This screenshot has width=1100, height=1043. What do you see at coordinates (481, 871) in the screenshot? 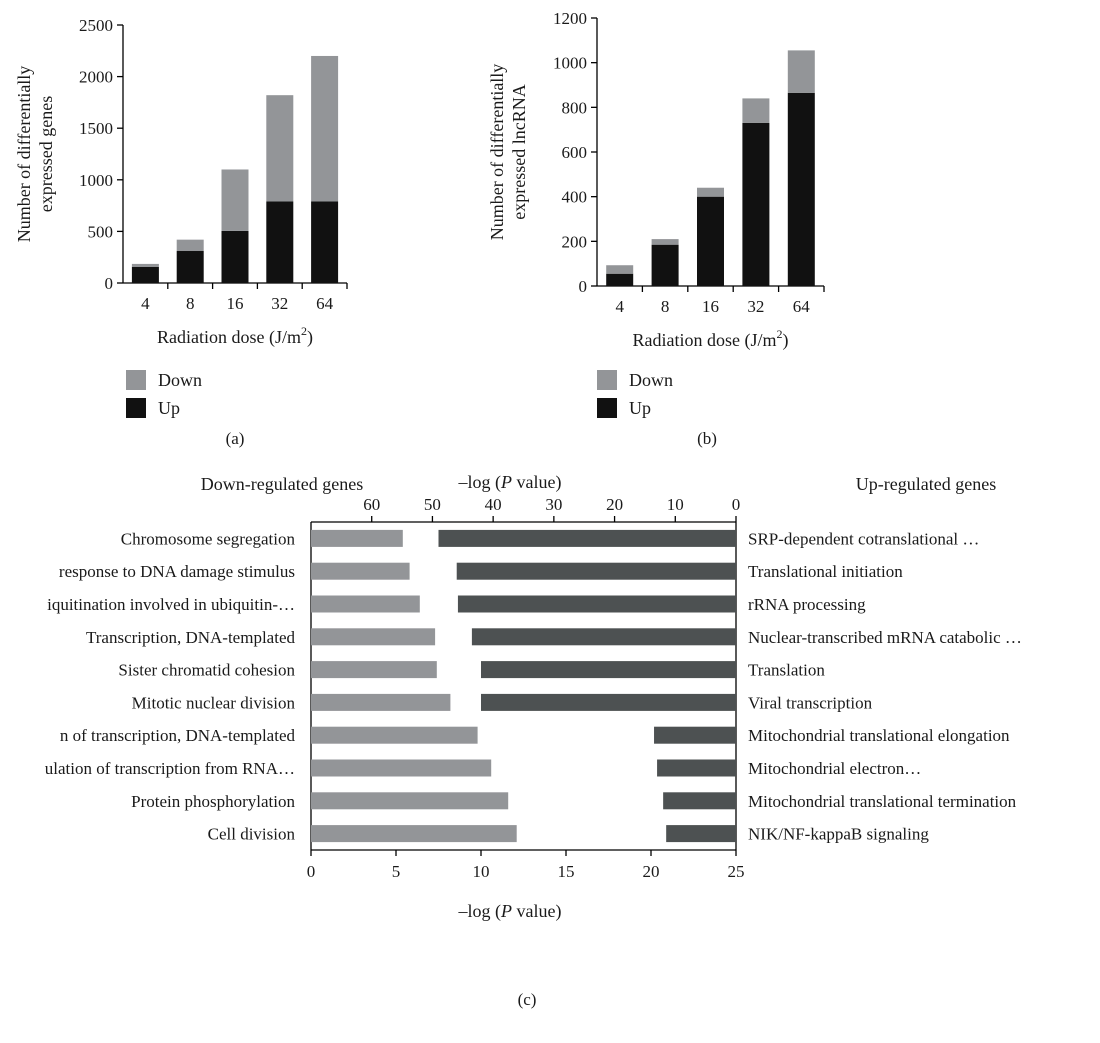
I see `bottom-tick-label: 10` at bounding box center [481, 871].